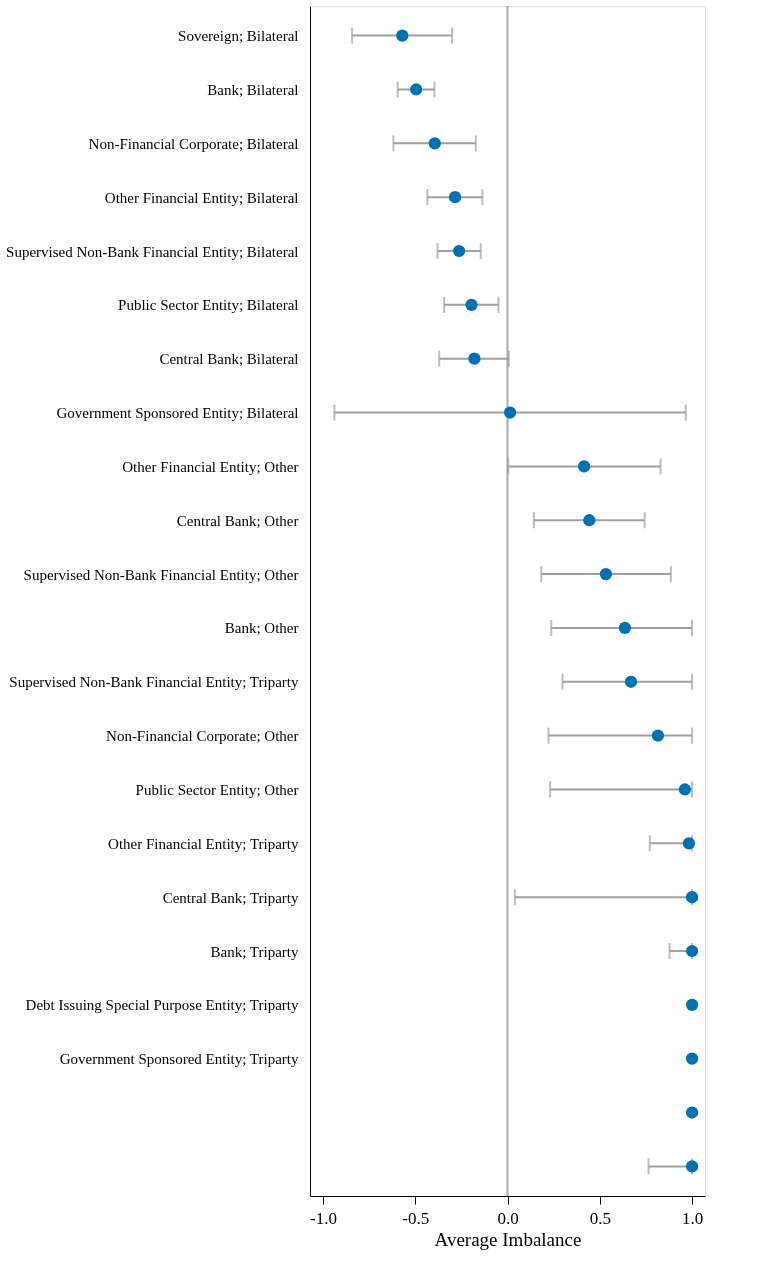  Describe the element at coordinates (237, 520) in the screenshot. I see `y-tick-label: Central Bank; Other` at that location.